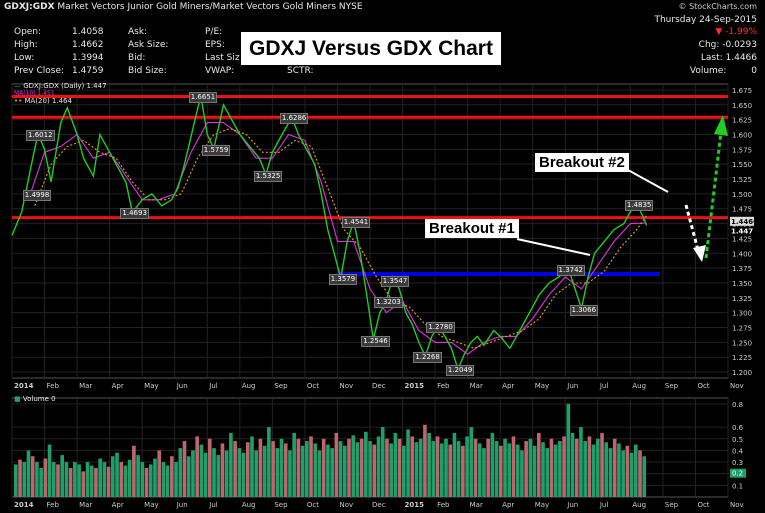 This screenshot has width=765, height=513. I want to click on x-tick-label: 2015, so click(415, 386).